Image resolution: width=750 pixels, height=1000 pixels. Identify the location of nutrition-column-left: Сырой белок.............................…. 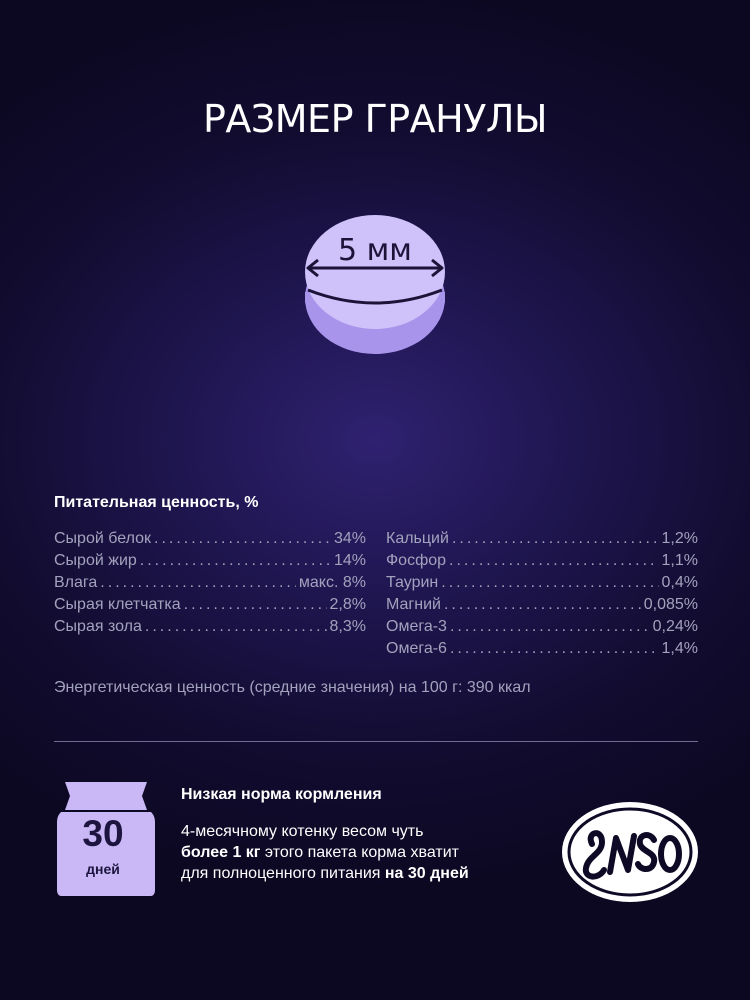
(210, 583).